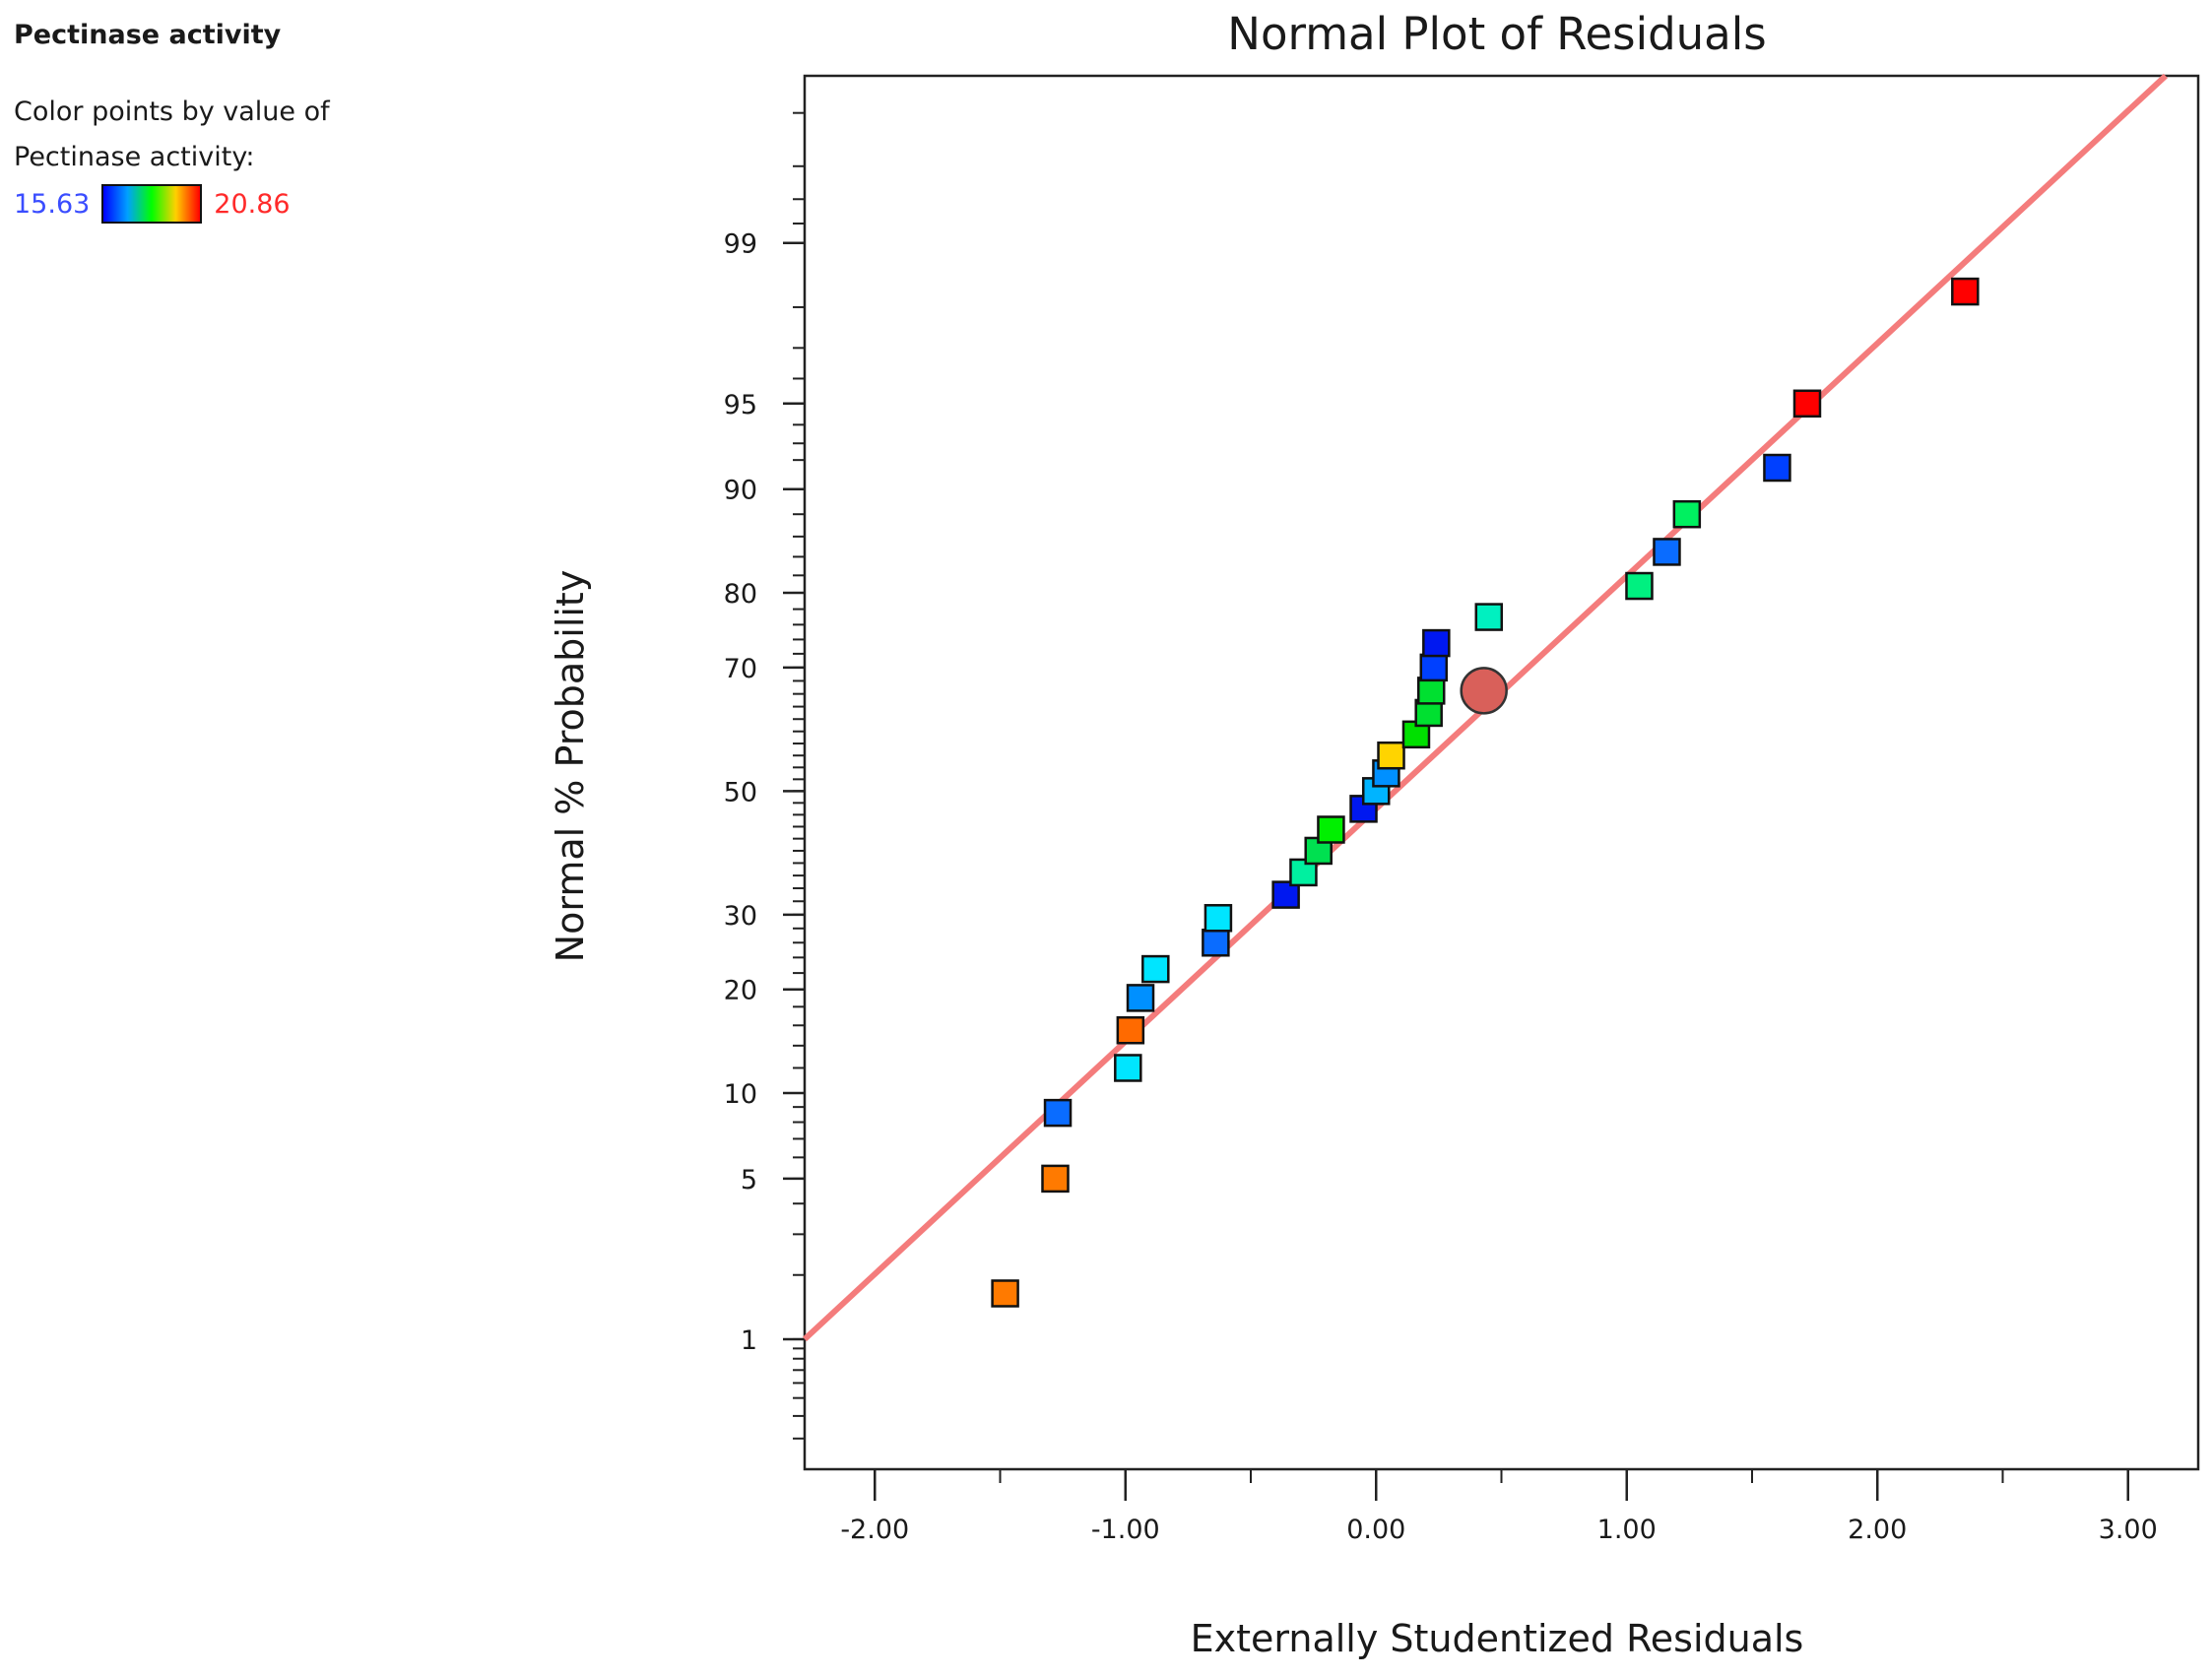  What do you see at coordinates (764, 775) in the screenshot?
I see `y-axis: 1 5 10 20 30 50 70 80 90 95 99` at bounding box center [764, 775].